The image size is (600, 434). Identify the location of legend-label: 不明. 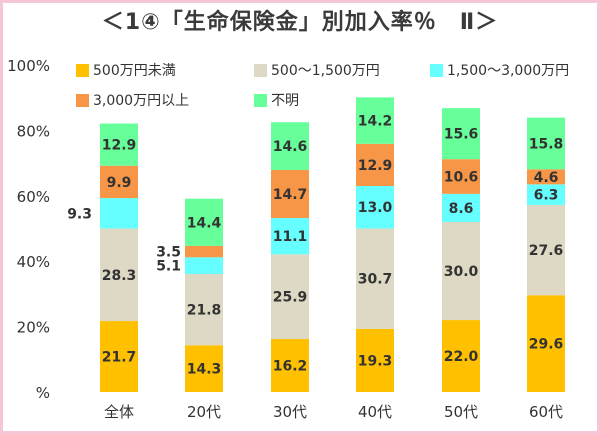
(285, 101).